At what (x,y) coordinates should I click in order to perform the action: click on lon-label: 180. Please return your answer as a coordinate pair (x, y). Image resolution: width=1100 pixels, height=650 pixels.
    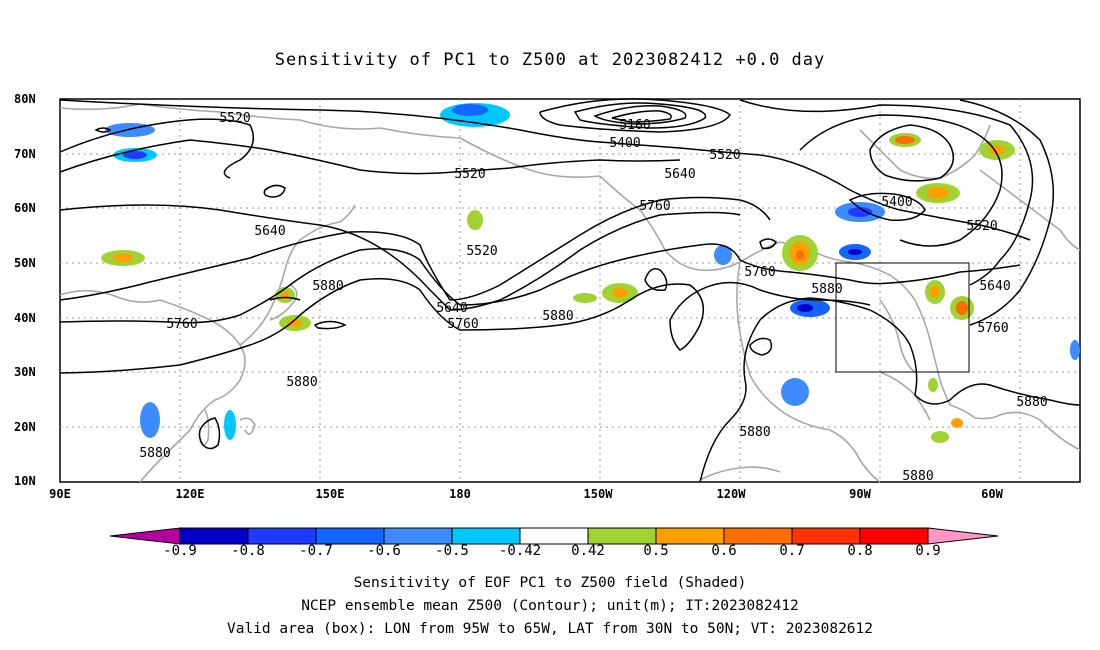
    Looking at the image, I should click on (460, 494).